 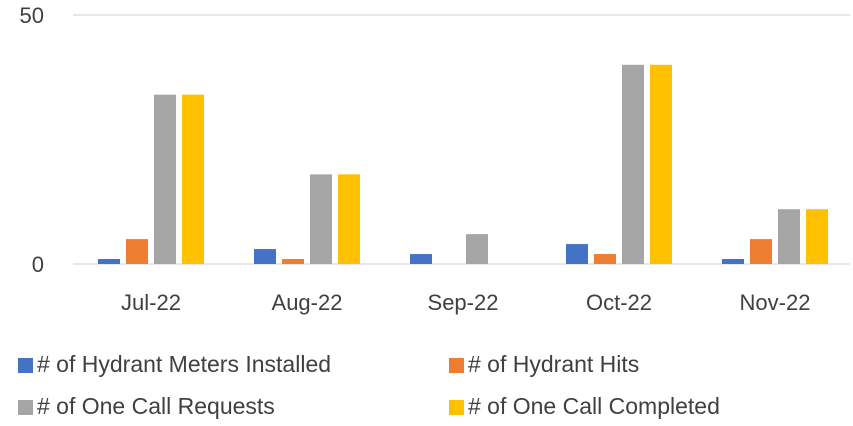 What do you see at coordinates (775, 302) in the screenshot?
I see `x-tick-label: Nov-22` at bounding box center [775, 302].